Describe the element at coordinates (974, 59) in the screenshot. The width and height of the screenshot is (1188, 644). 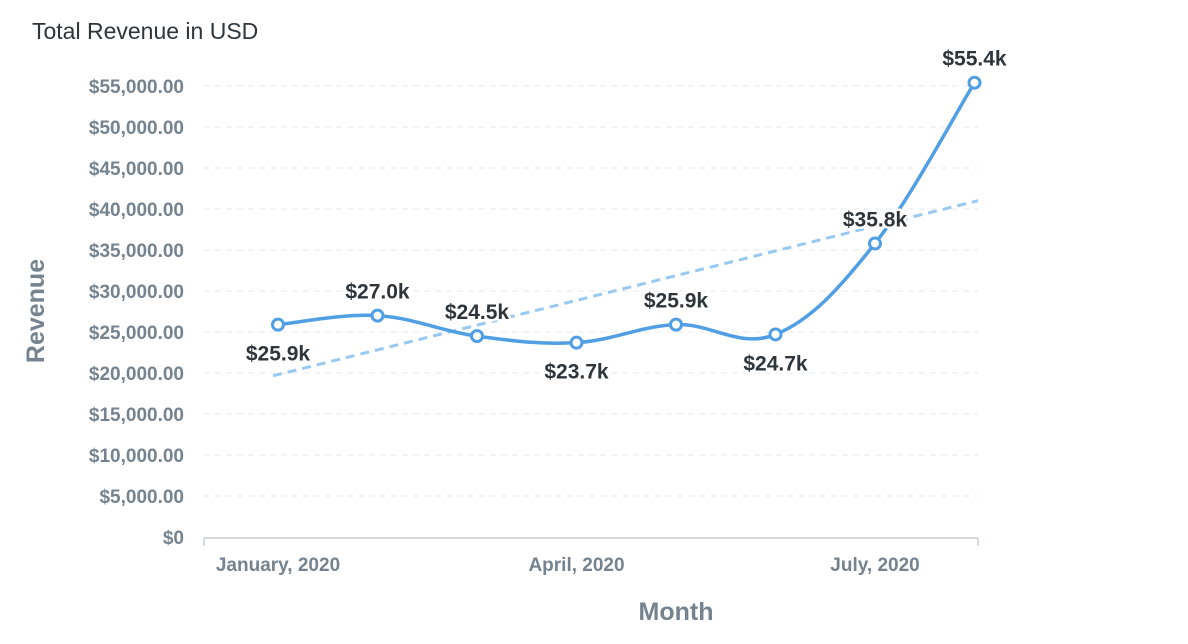
I see `data-label: $55.4k` at that location.